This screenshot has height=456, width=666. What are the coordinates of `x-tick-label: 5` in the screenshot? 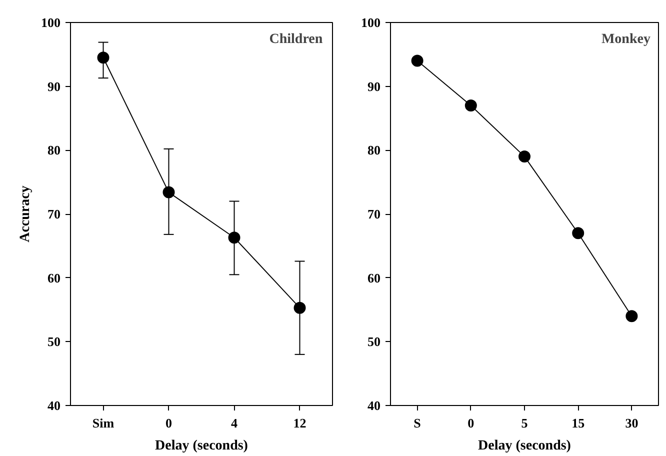 It's located at (524, 423).